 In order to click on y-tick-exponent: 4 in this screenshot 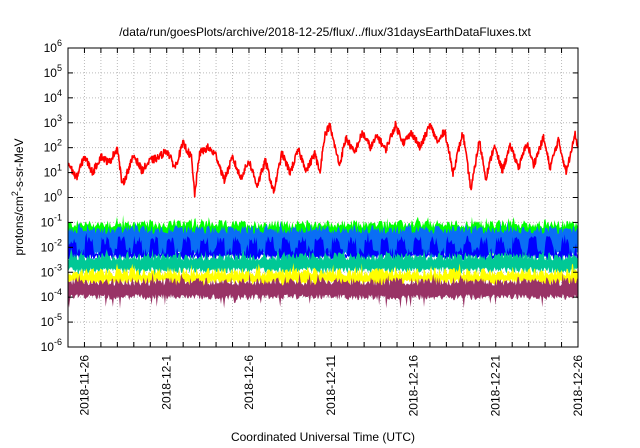, I will do `click(59, 93)`.